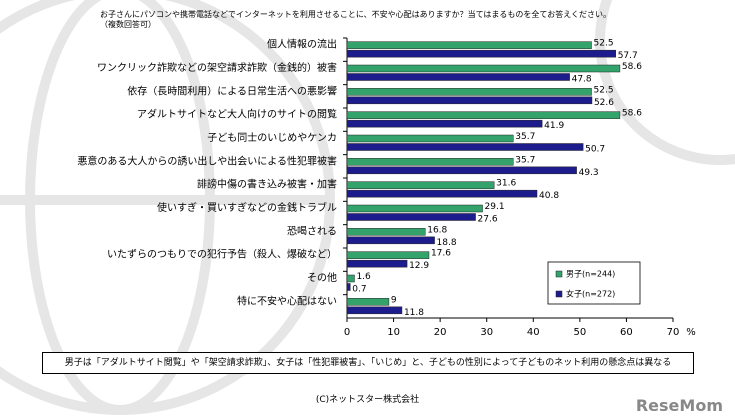  I want to click on watermark: ReseMom, so click(679, 405).